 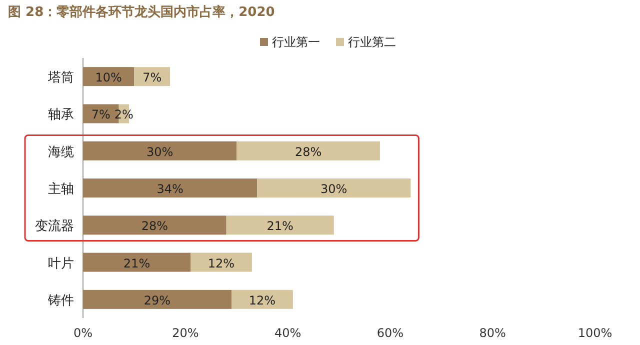 What do you see at coordinates (61, 264) in the screenshot?
I see `y-tick-label: 叶片` at bounding box center [61, 264].